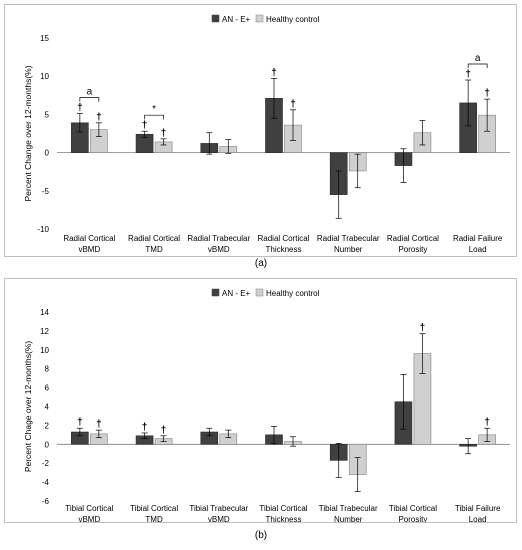 This screenshot has height=550, width=522. Describe the element at coordinates (47, 369) in the screenshot. I see `y-tick-label: 8` at that location.